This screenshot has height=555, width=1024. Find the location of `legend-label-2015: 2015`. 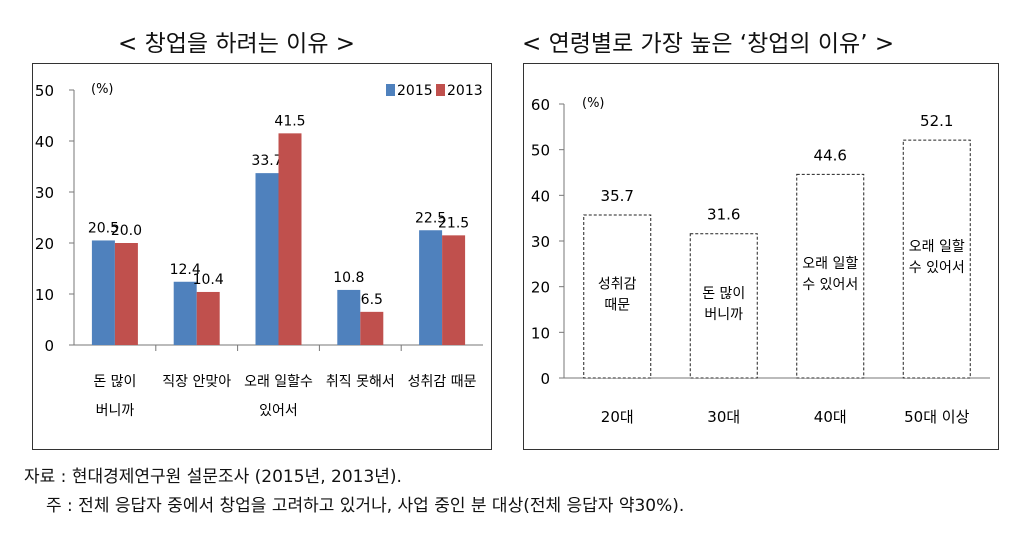

legend-label-2015: 2015 is located at coordinates (415, 91).